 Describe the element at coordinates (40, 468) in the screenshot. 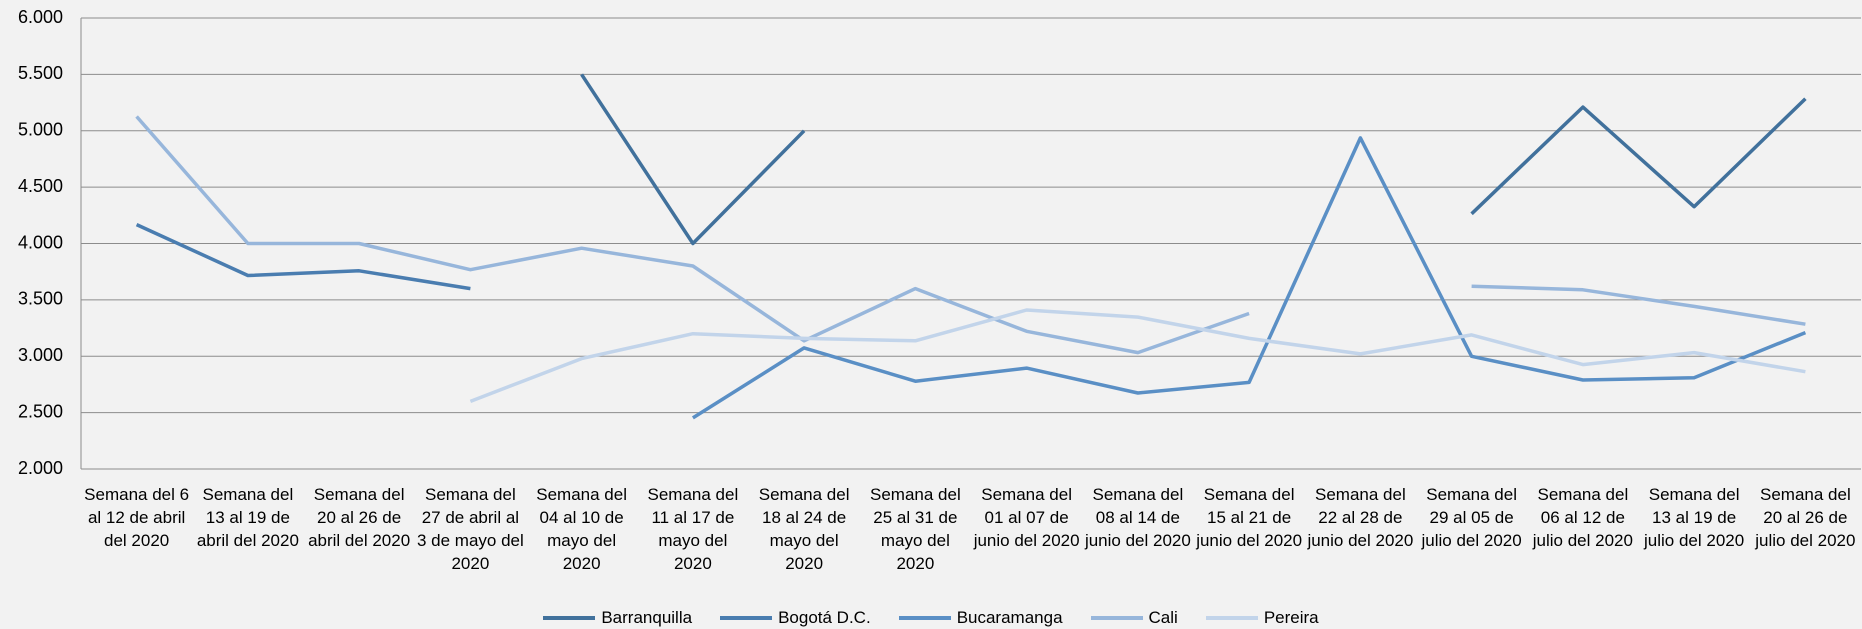

I see `y-tick-label: 2.000` at that location.